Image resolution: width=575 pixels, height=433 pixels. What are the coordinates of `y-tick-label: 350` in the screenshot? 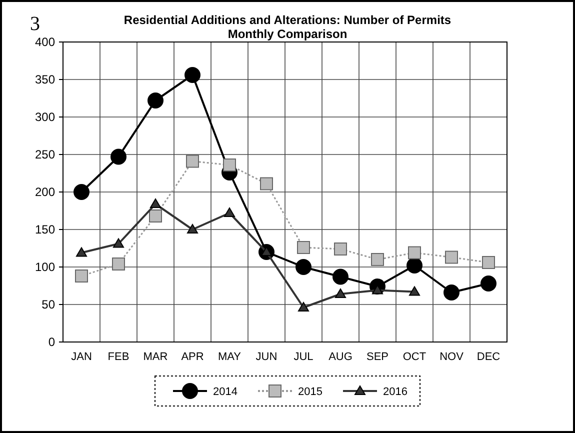 It's located at (45, 79).